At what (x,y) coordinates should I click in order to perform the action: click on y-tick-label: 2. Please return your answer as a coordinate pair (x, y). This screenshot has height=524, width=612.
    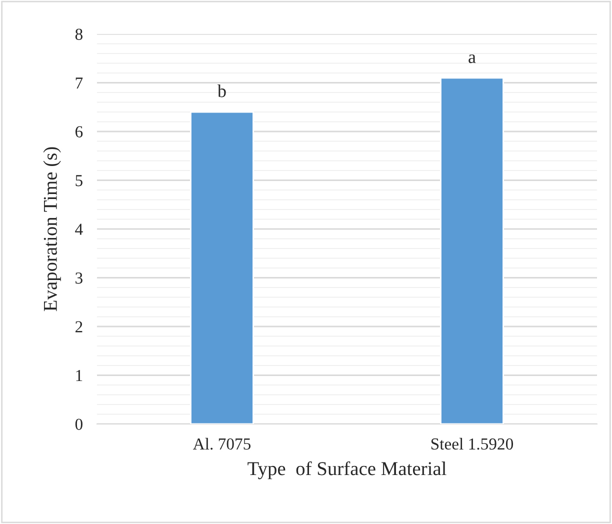
    Looking at the image, I should click on (79, 326).